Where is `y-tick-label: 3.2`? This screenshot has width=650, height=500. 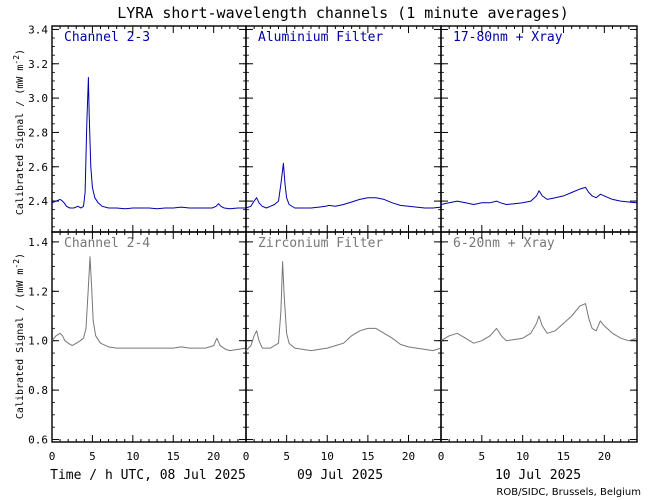 y-tick-label: 3.2 is located at coordinates (38, 64).